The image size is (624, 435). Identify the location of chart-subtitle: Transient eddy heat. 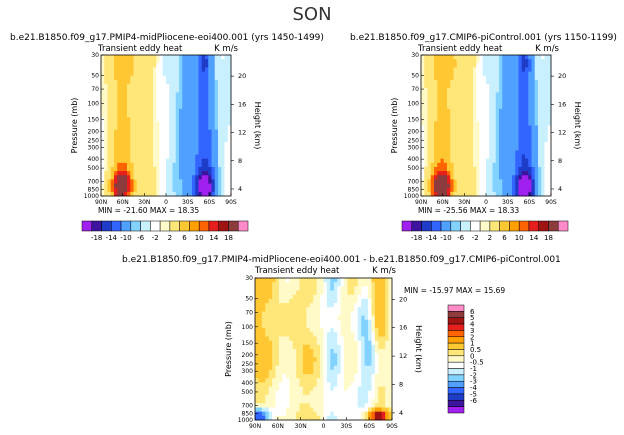
(297, 271).